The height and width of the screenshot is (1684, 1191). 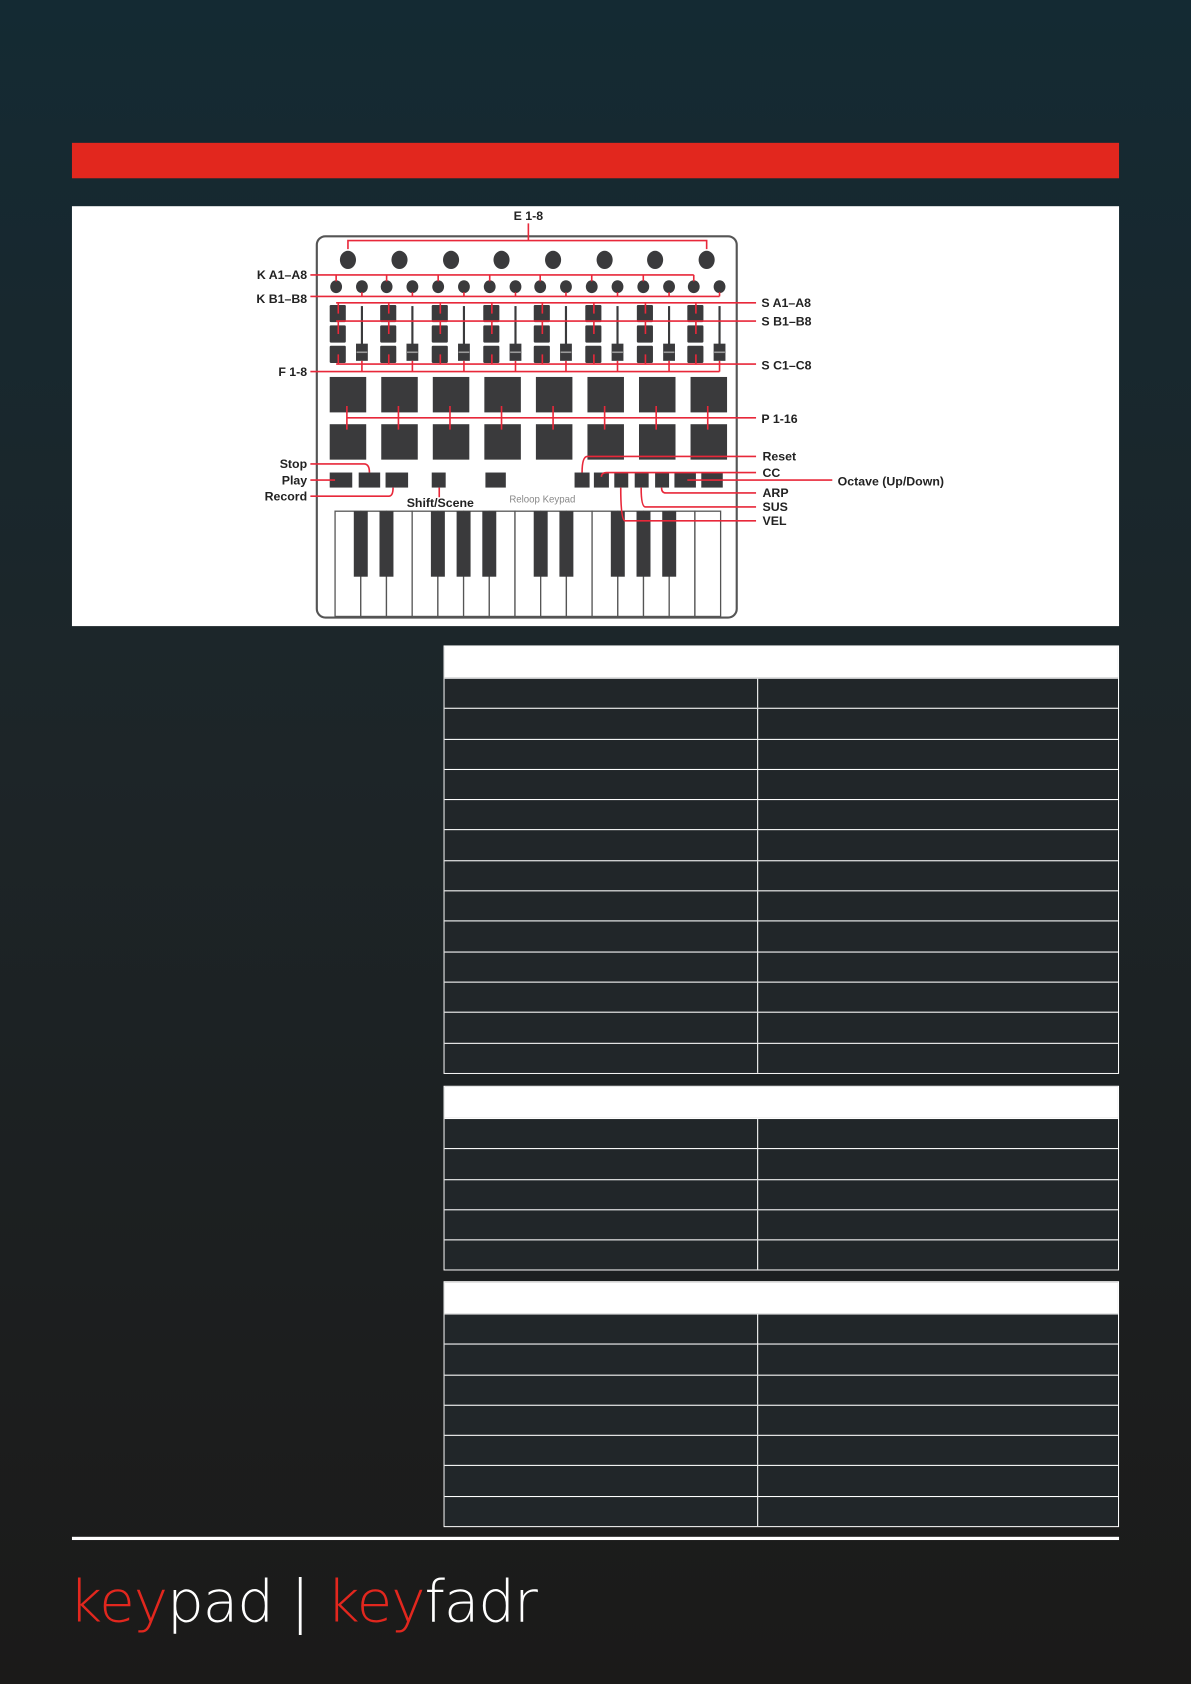 What do you see at coordinates (771, 473) in the screenshot?
I see `label-cc: CC` at bounding box center [771, 473].